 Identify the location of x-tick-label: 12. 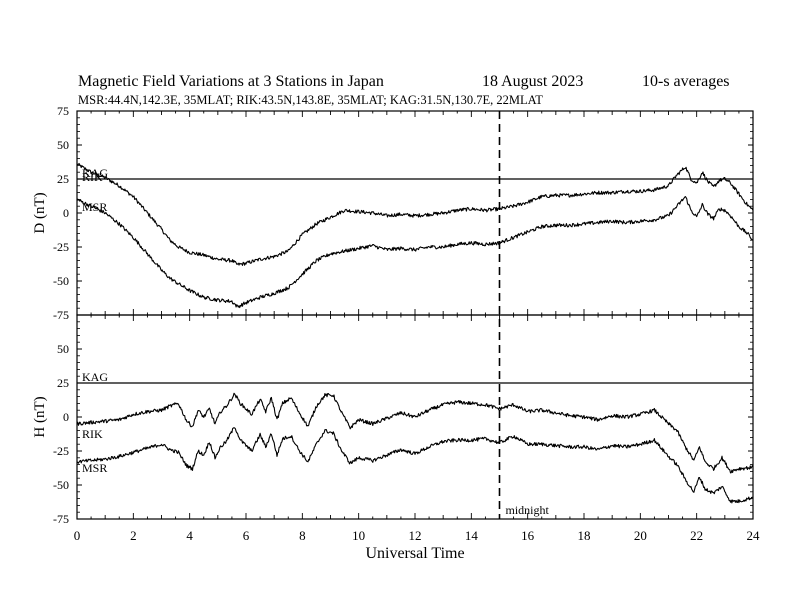
(415, 535).